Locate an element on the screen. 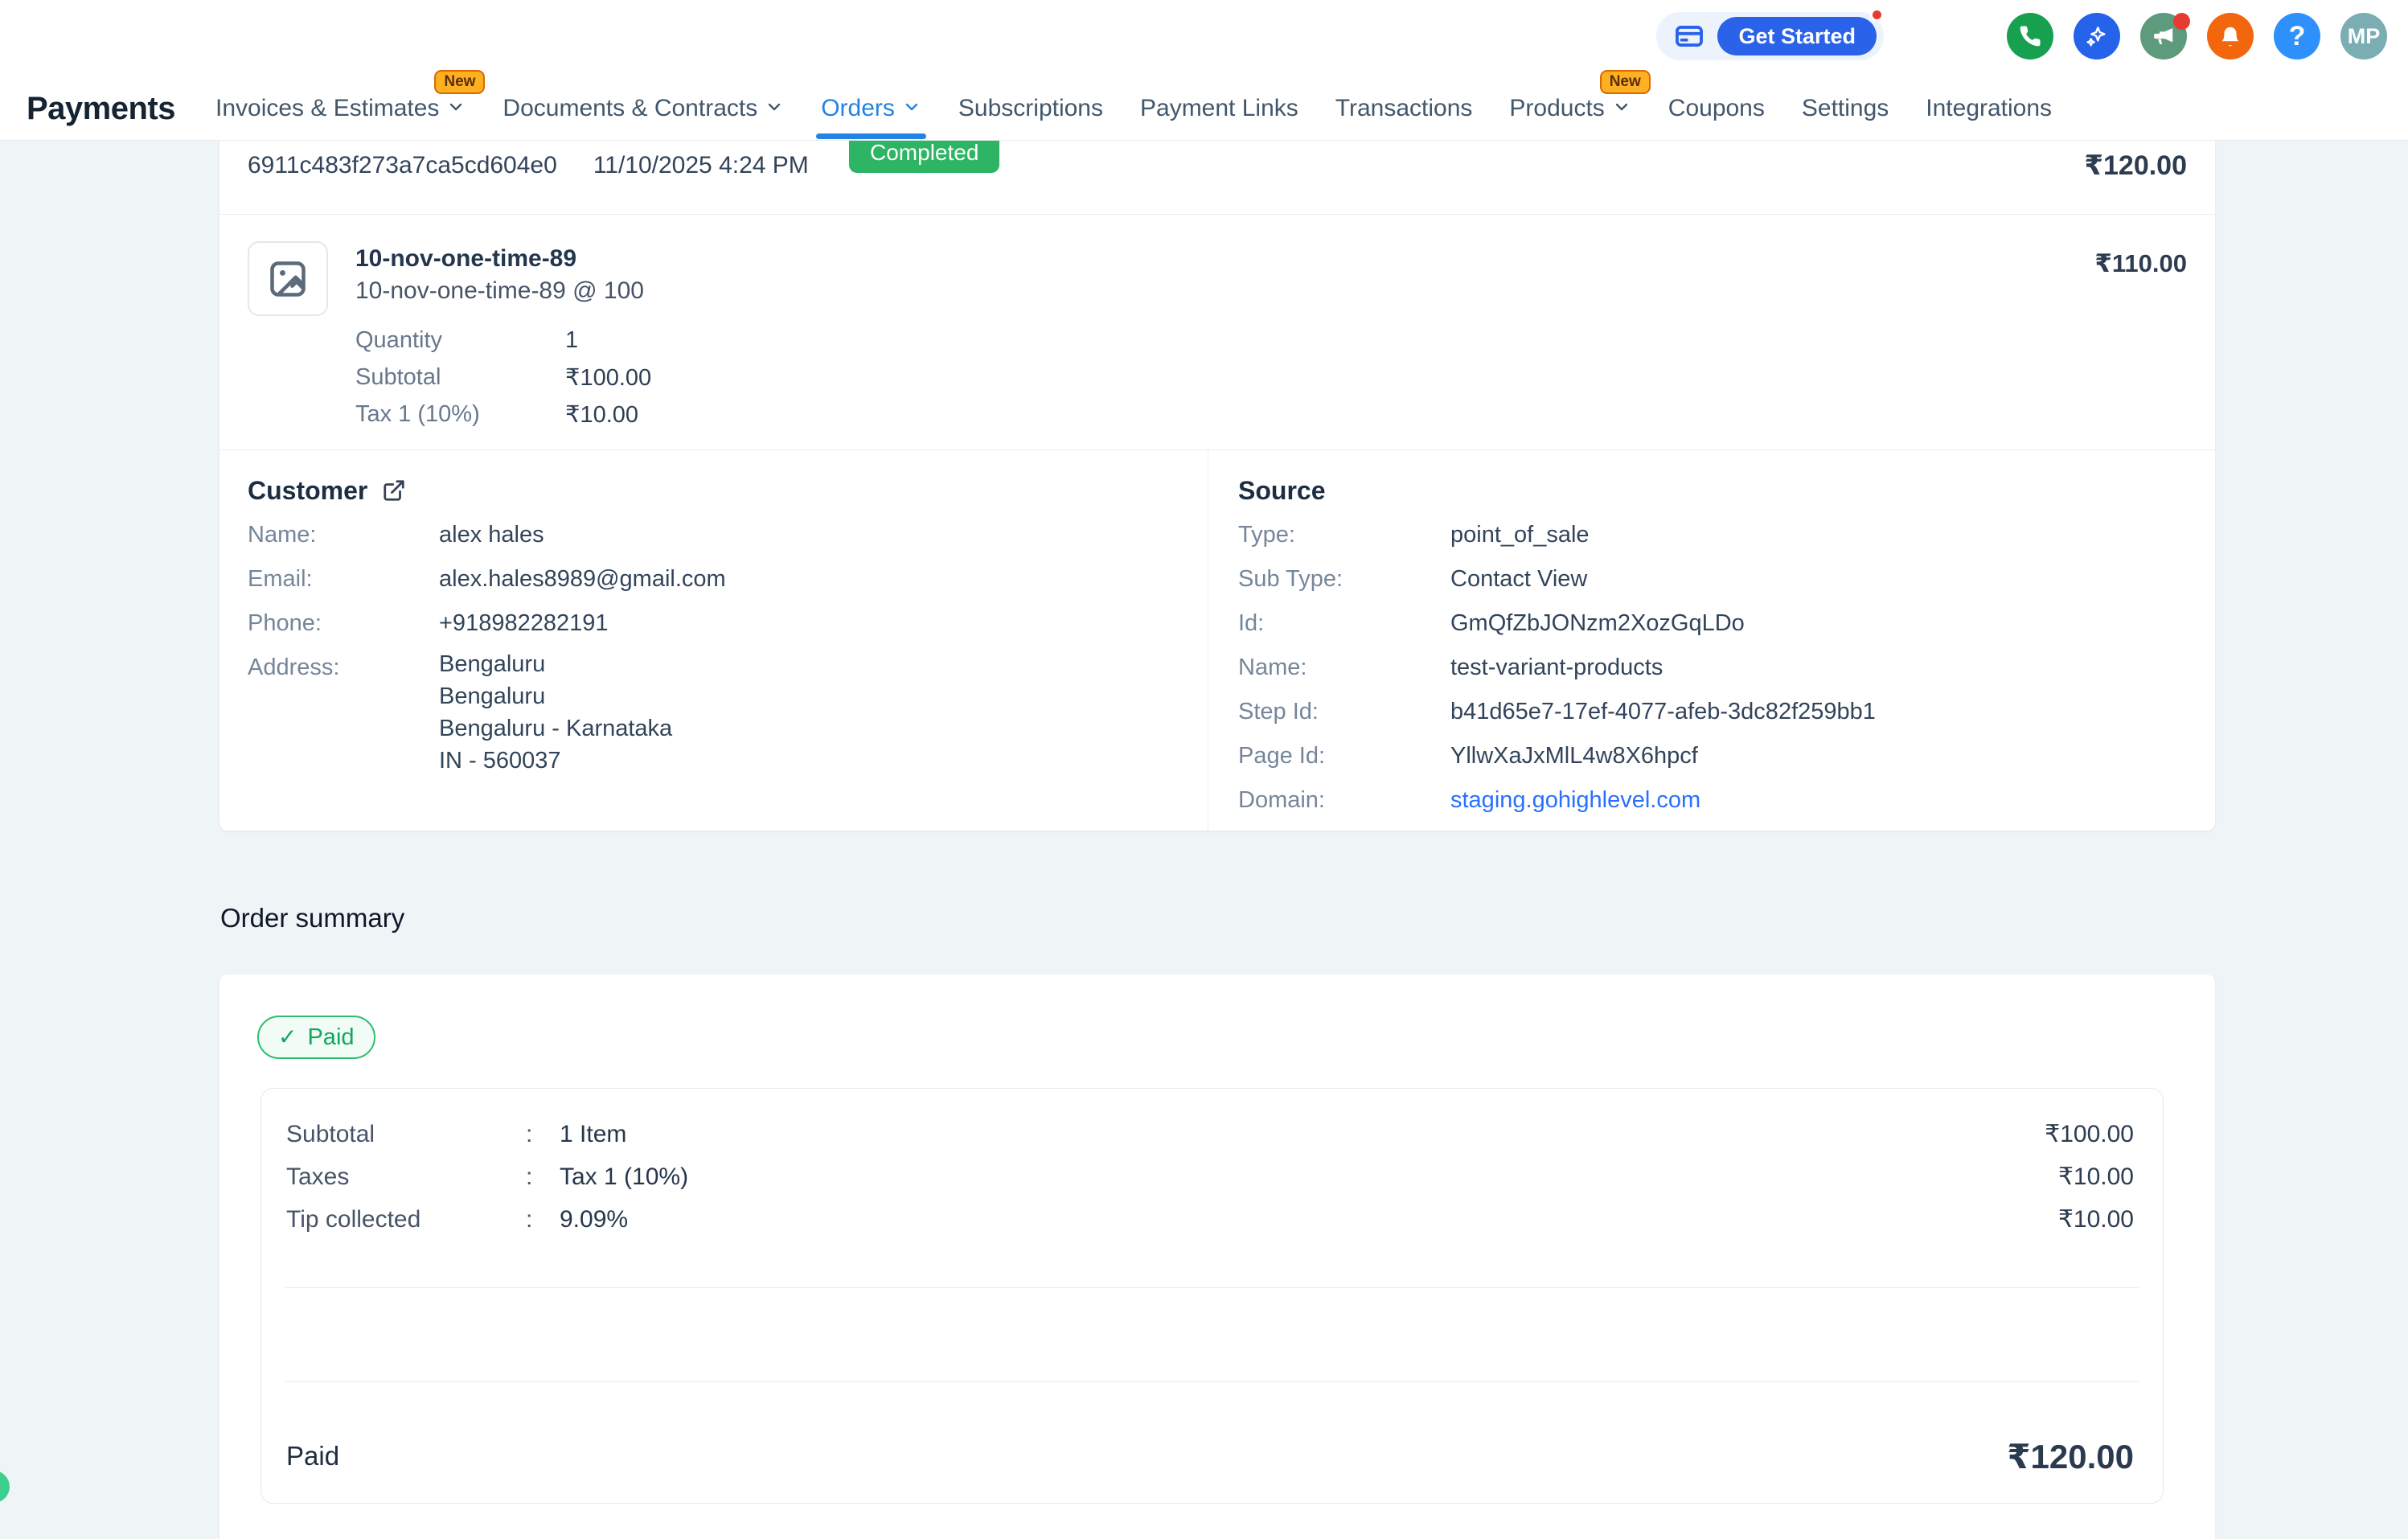 This screenshot has width=2408, height=1539. source-subtype-row: Sub Type: Contact View is located at coordinates (1413, 579).